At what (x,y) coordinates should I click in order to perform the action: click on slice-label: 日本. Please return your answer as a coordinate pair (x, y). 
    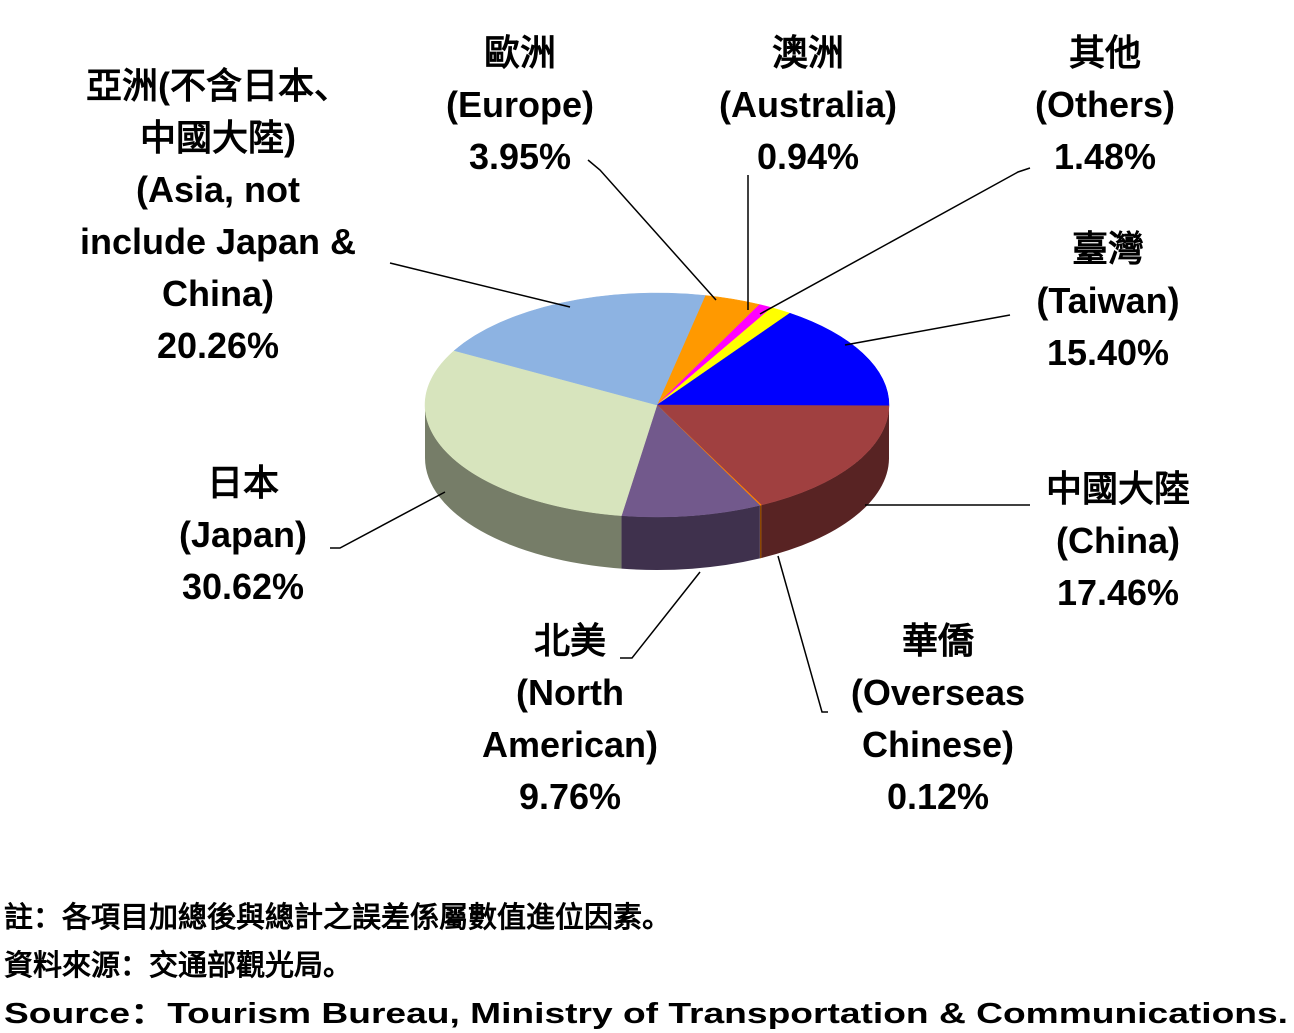
    Looking at the image, I should click on (243, 482).